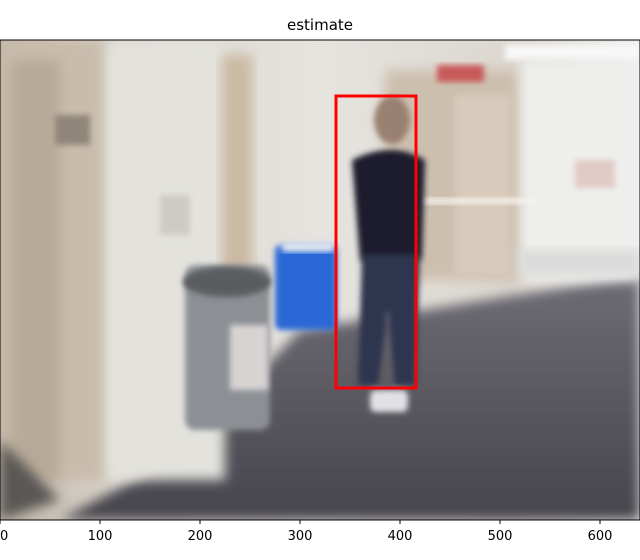 The height and width of the screenshot is (560, 640). Describe the element at coordinates (376, 242) in the screenshot. I see `estimate-bounding-box` at that location.